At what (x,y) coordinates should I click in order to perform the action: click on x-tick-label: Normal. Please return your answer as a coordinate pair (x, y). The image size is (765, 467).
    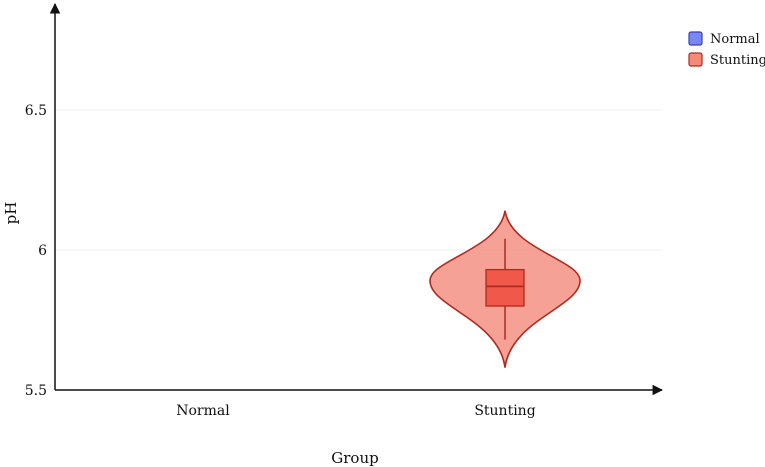
    Looking at the image, I should click on (203, 411).